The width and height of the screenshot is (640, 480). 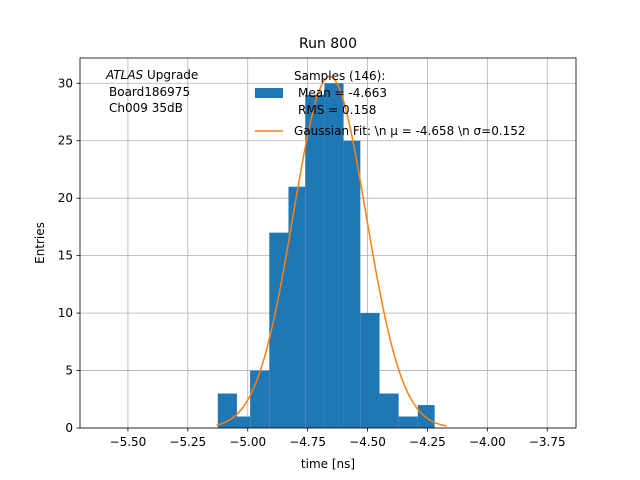 What do you see at coordinates (65, 141) in the screenshot?
I see `y-tick-label: 25` at bounding box center [65, 141].